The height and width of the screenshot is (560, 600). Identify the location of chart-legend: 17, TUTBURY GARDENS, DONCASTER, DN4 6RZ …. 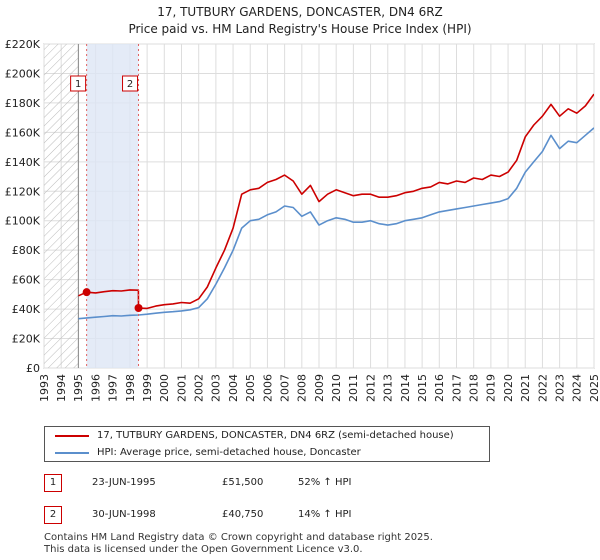
(267, 444).